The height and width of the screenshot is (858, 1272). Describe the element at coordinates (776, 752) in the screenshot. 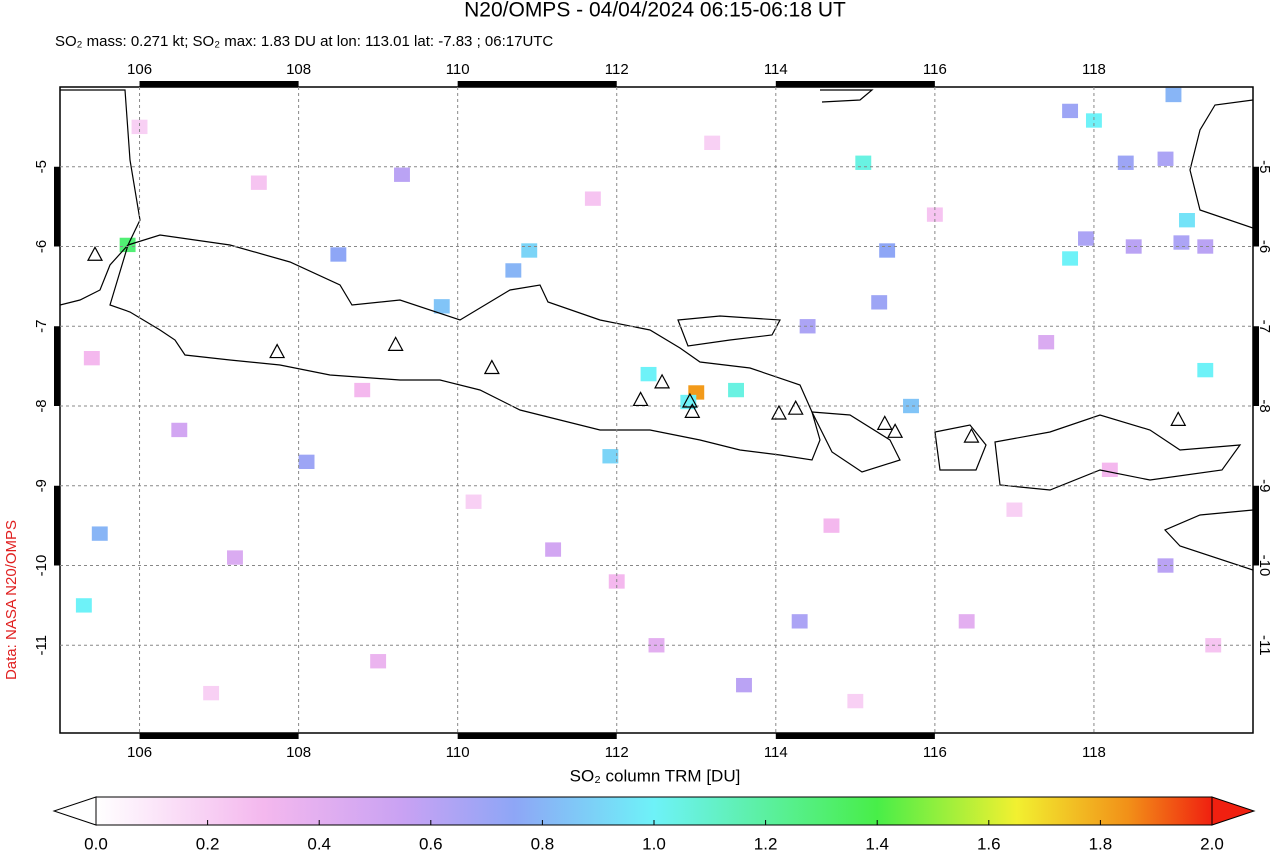

I see `x-tick-label-bottom: 114` at that location.